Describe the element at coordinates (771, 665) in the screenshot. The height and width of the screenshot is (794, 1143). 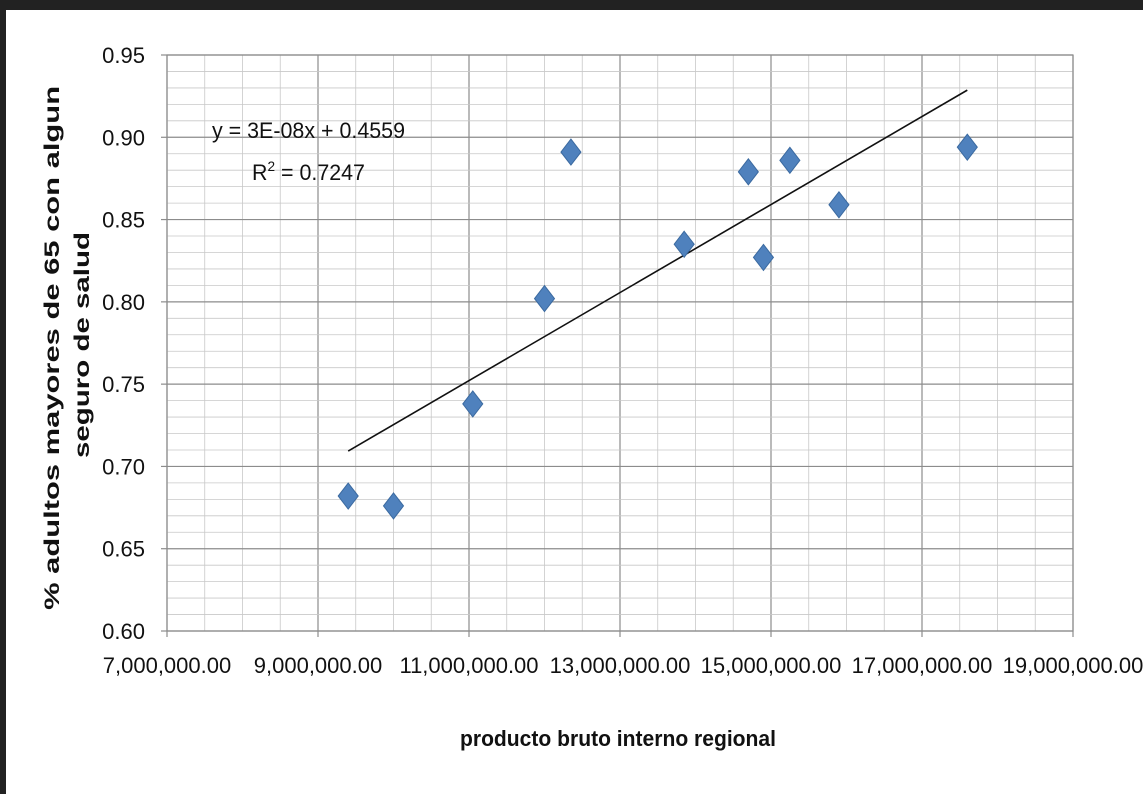
I see `x-tick-label: 15,000,000.00` at that location.